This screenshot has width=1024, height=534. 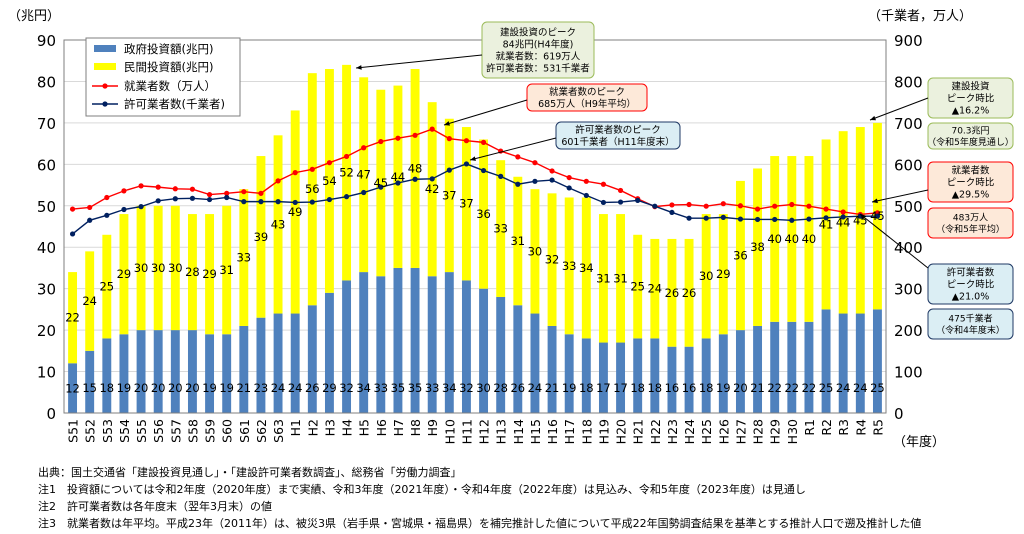 What do you see at coordinates (89, 388) in the screenshot?
I see `label-government: 15` at bounding box center [89, 388].